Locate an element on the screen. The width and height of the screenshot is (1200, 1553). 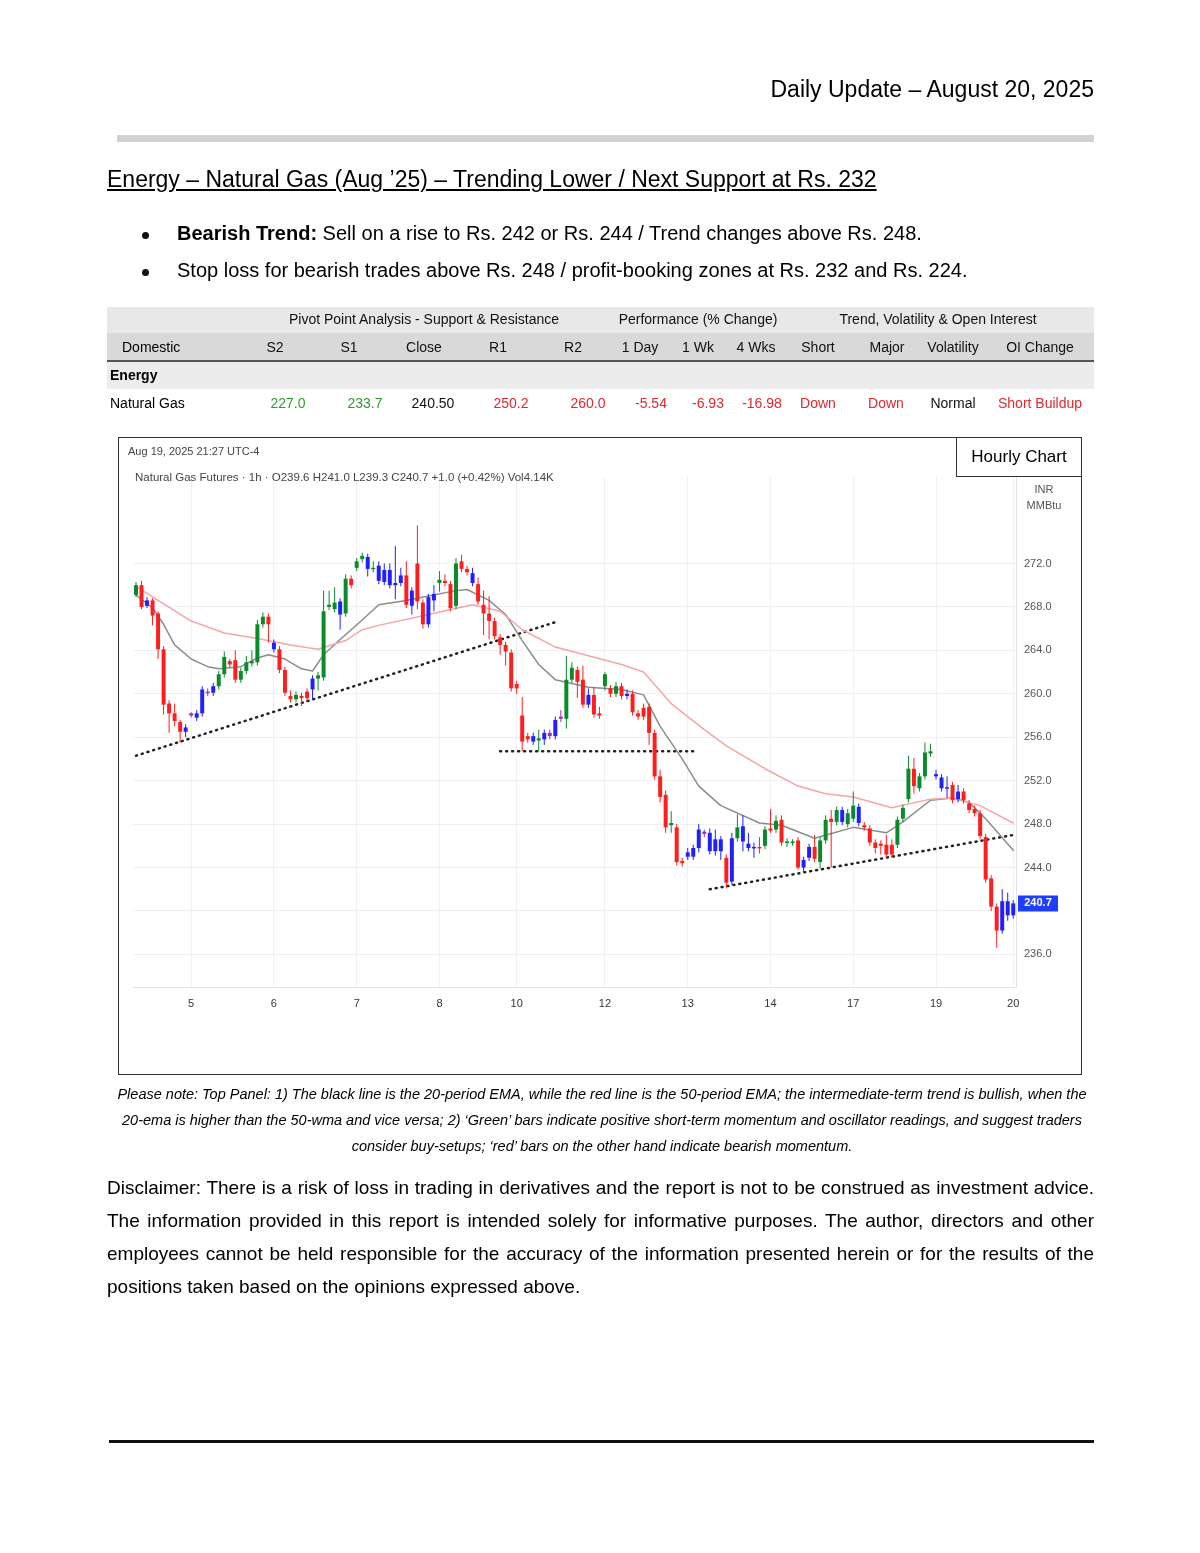
text: Volatility is located at coordinates (953, 347).